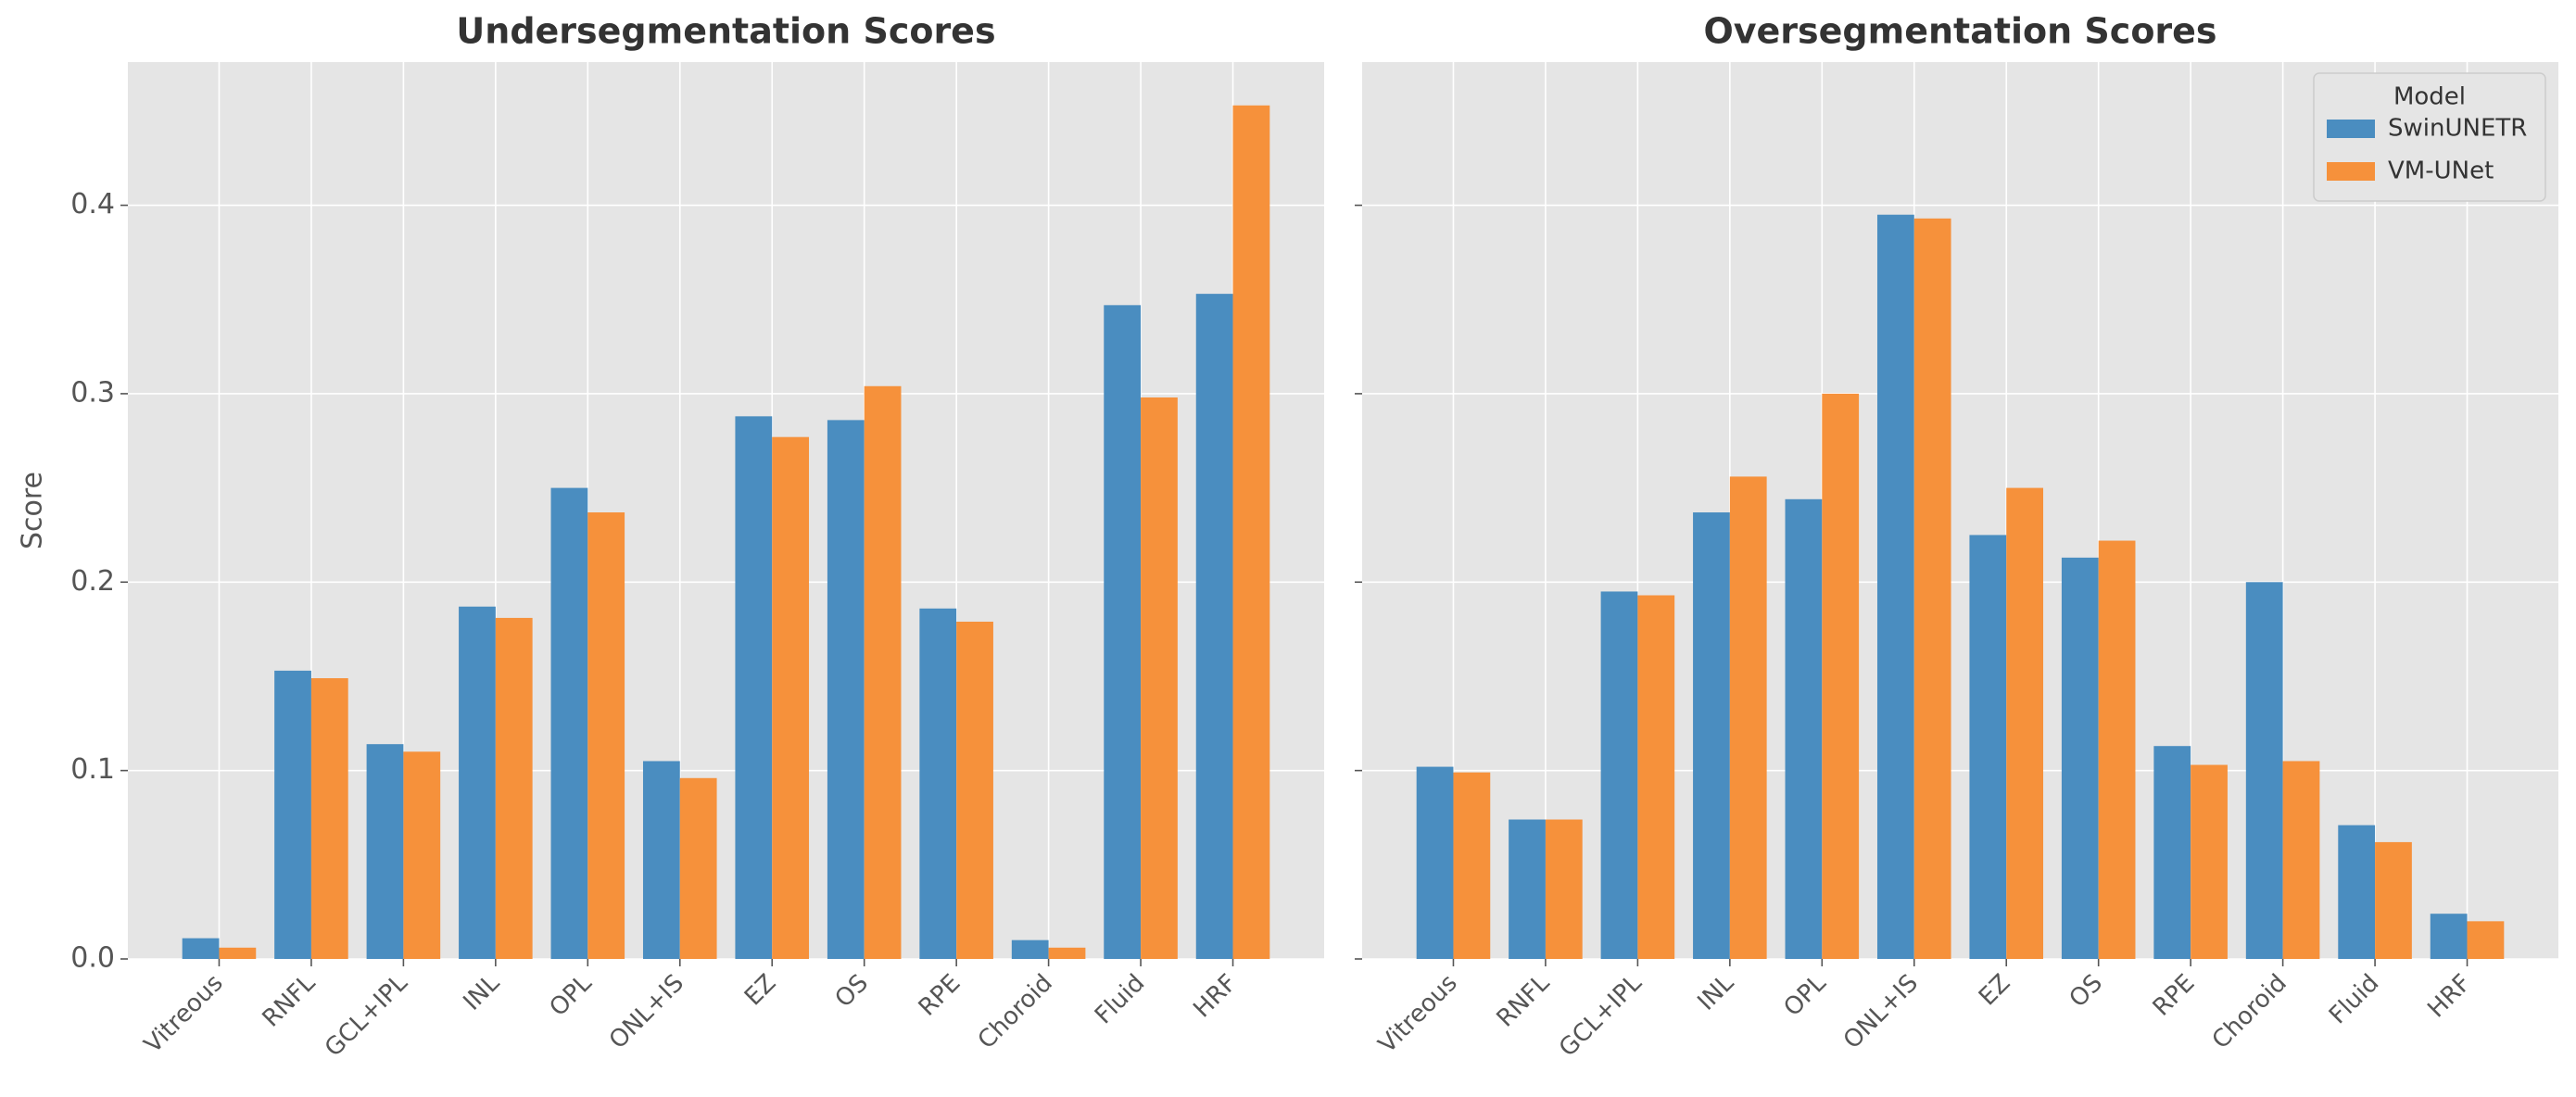 The image size is (2576, 1097). Describe the element at coordinates (2441, 171) in the screenshot. I see `legend-label: VM-UNet` at that location.